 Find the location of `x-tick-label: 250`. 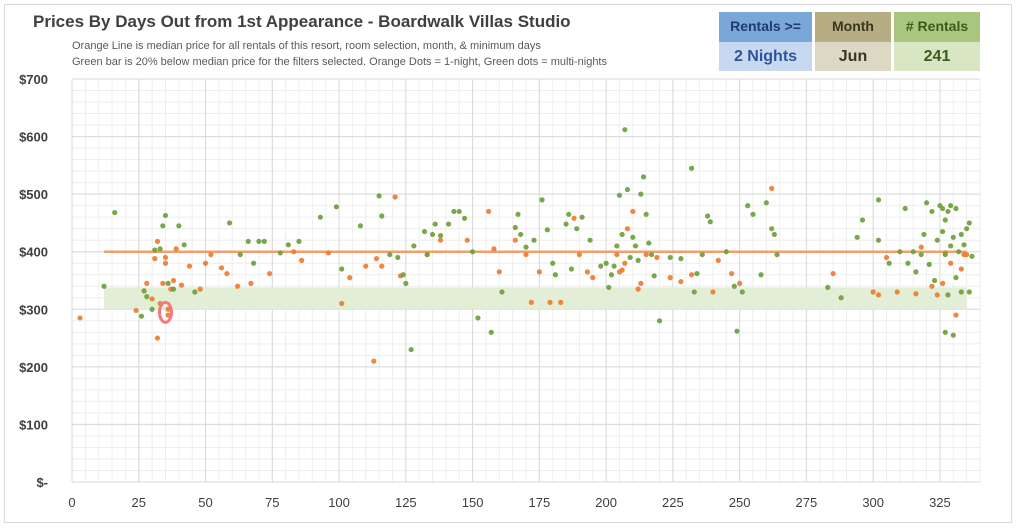

x-tick-label: 250 is located at coordinates (740, 502).